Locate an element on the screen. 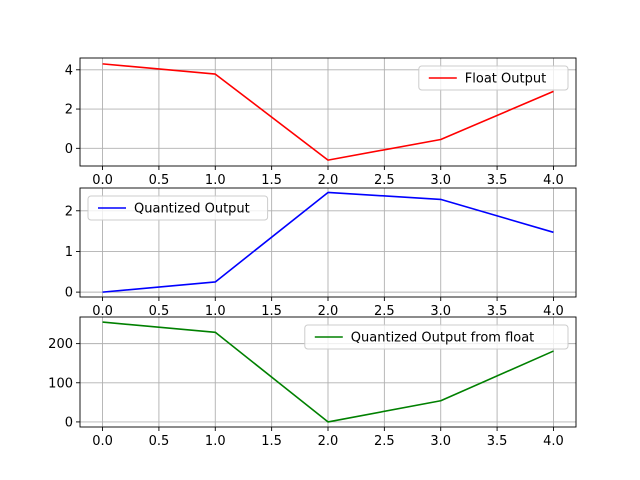 The width and height of the screenshot is (640, 480). y-tick-label: 100 is located at coordinates (60, 383).